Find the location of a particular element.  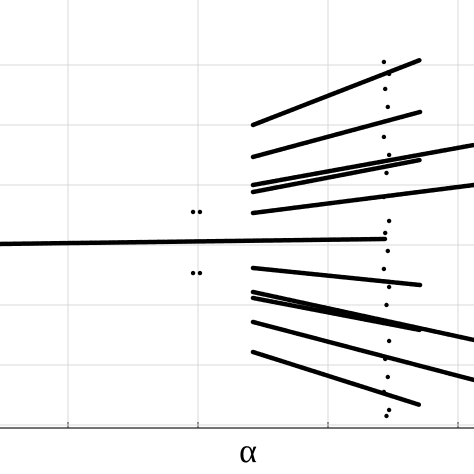

x-axis-label: α is located at coordinates (248, 451).